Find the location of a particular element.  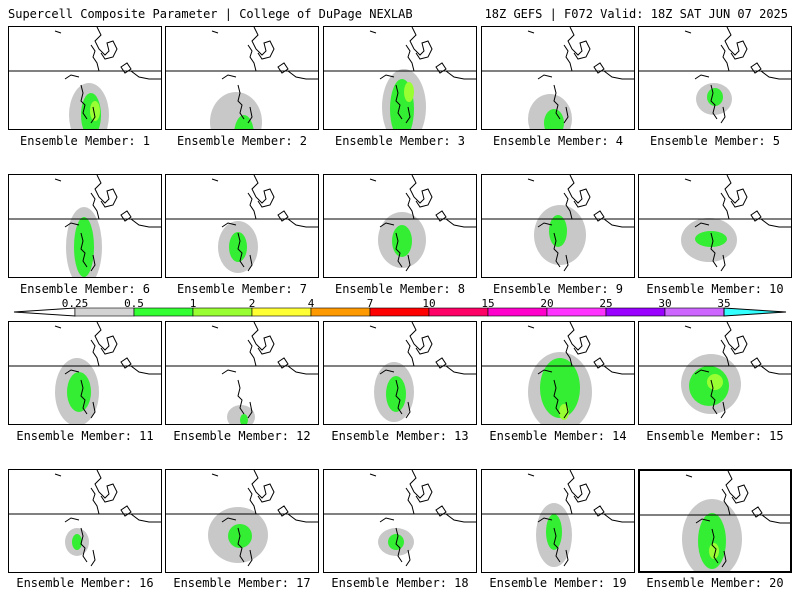

member-label: Ensemble Member: 16 is located at coordinates (85, 583).